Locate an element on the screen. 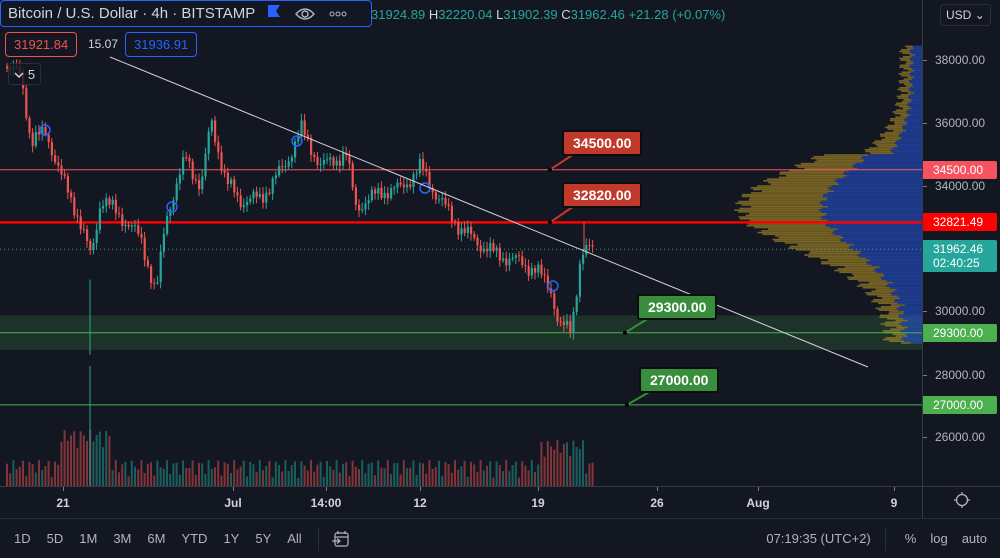  indicator-count: 5 is located at coordinates (31, 74).